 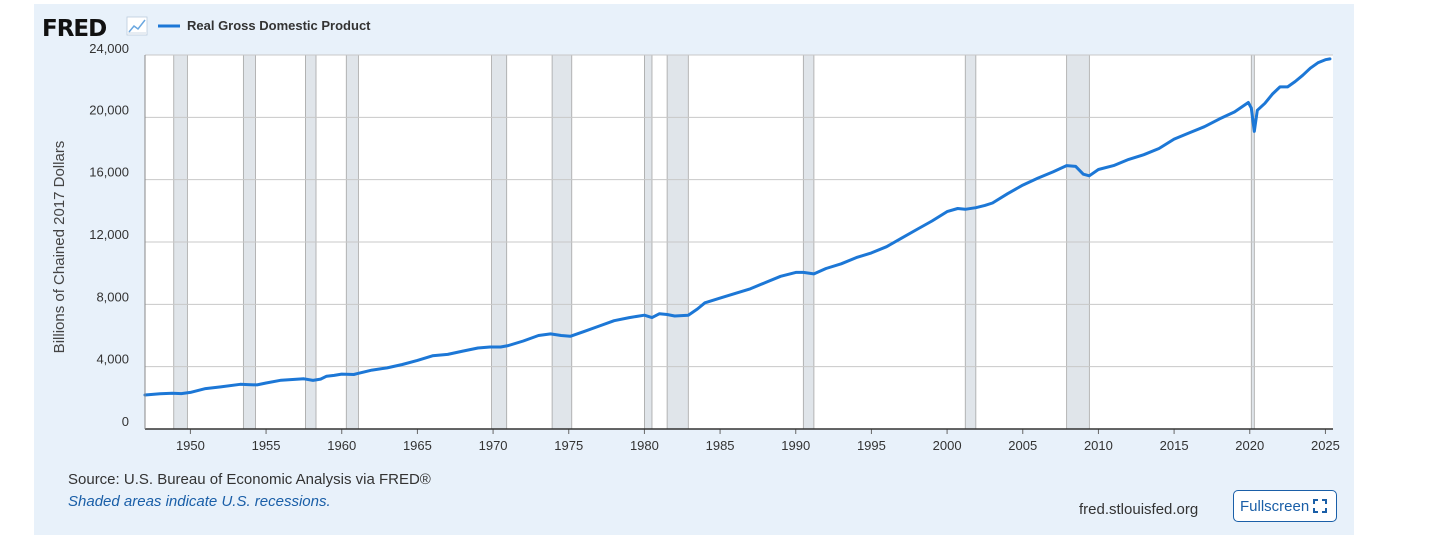 I want to click on y-tick-label: 20,000, so click(x=109, y=109).